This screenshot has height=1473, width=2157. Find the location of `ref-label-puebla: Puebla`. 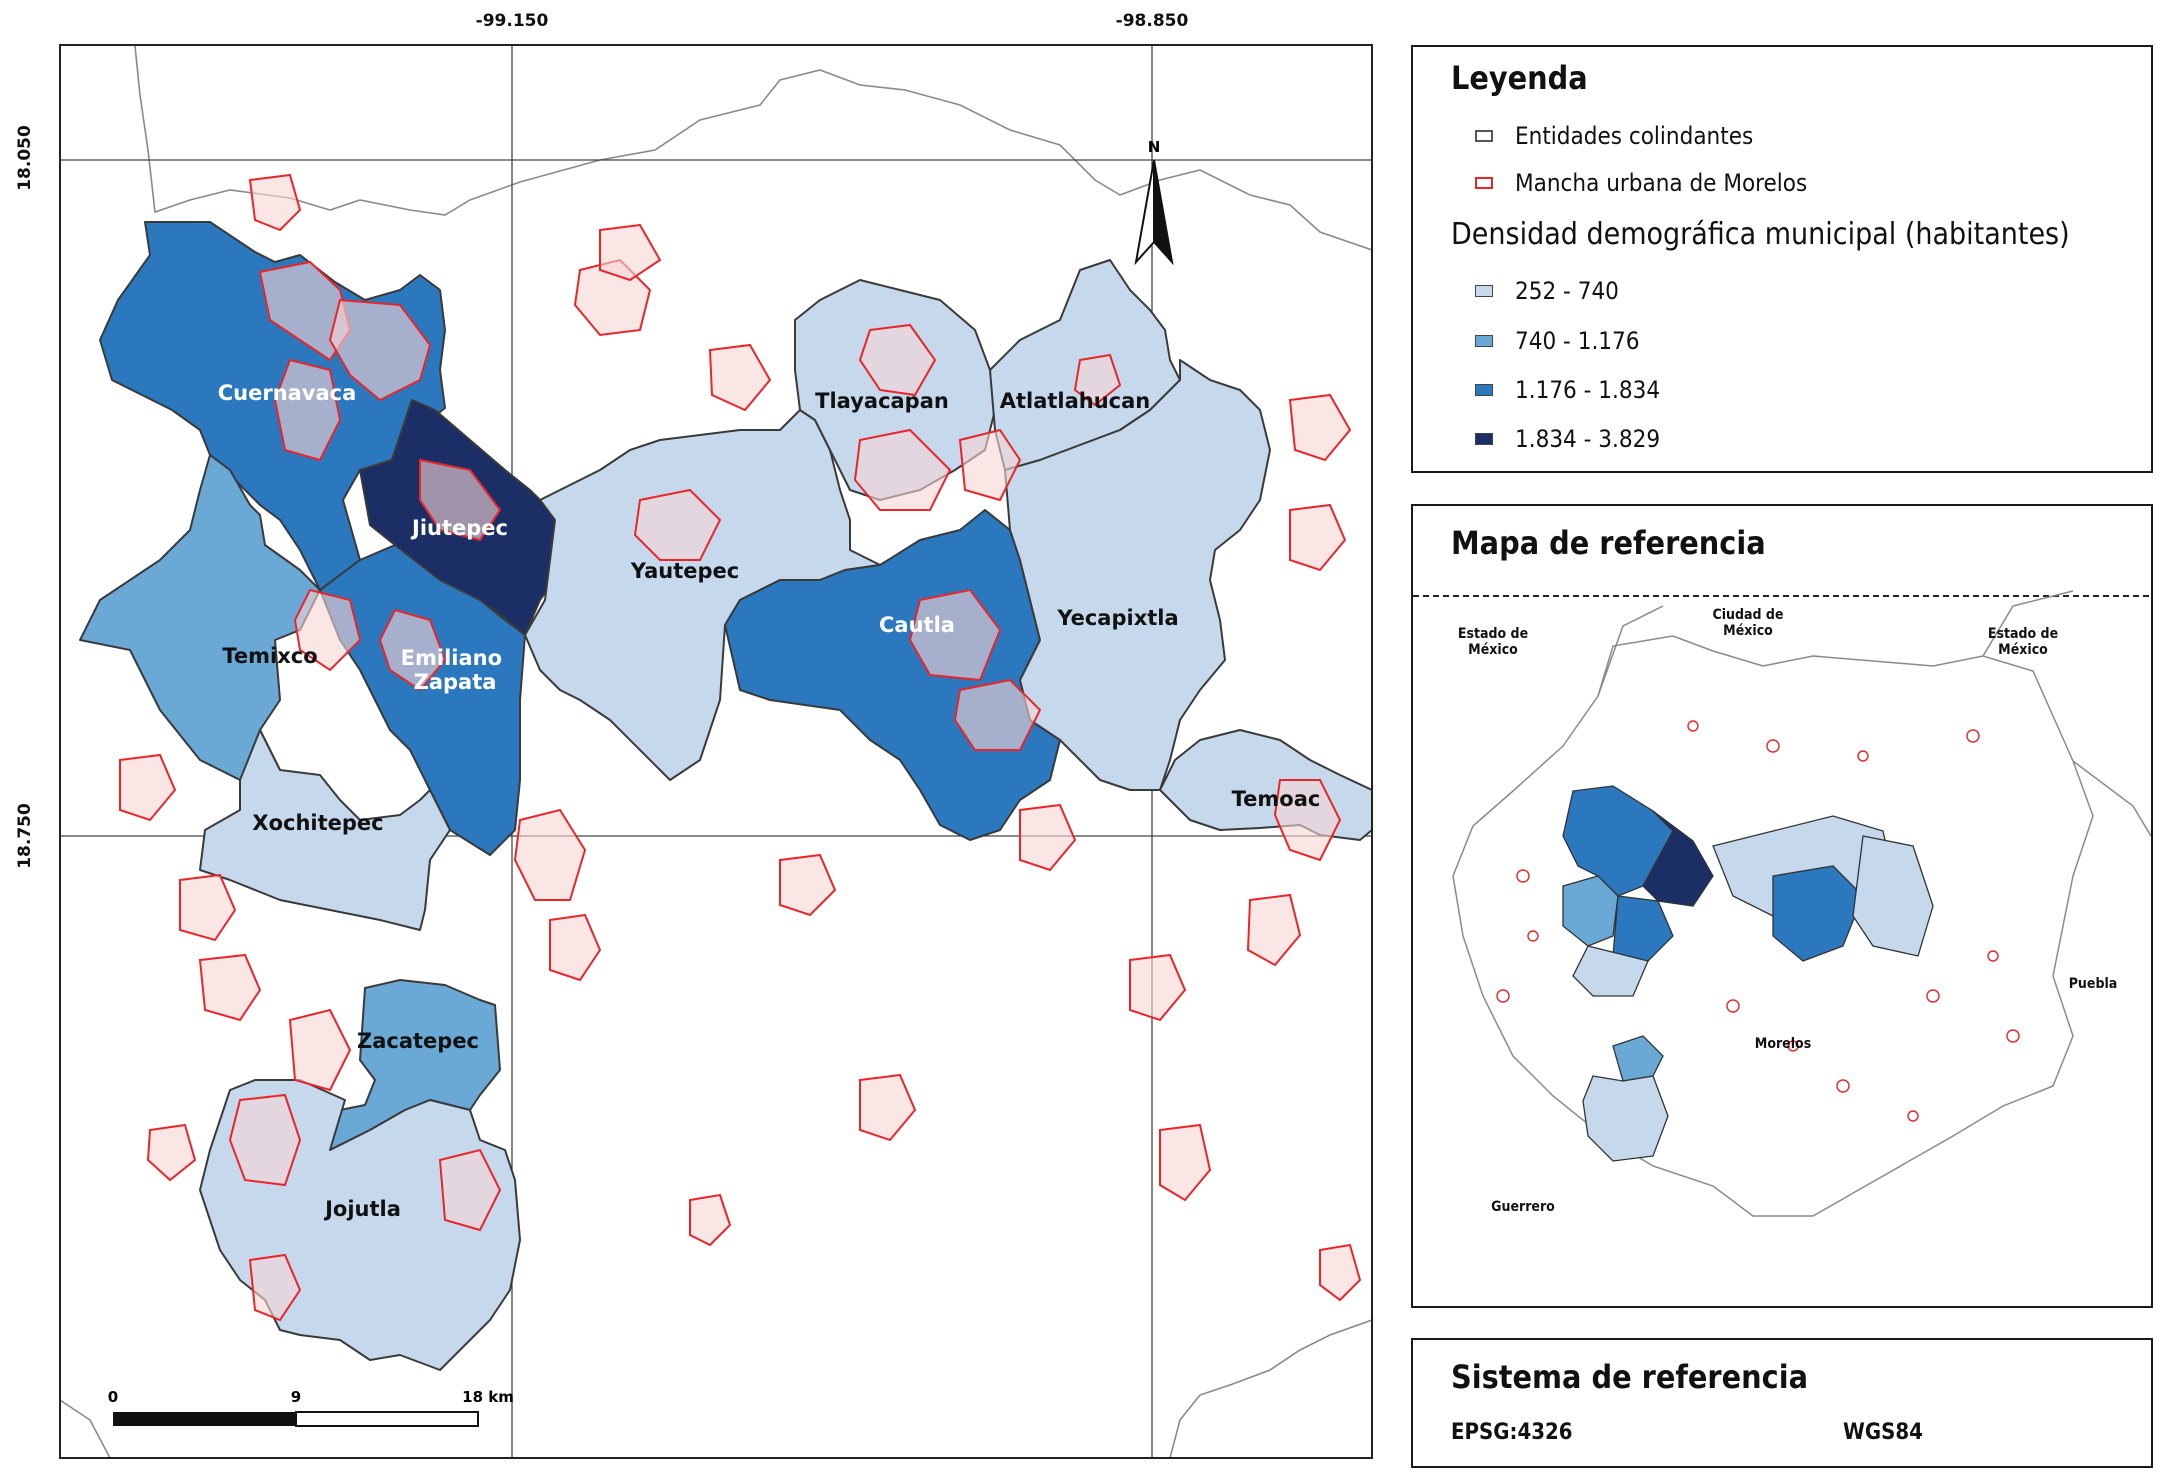

ref-label-puebla: Puebla is located at coordinates (2093, 984).